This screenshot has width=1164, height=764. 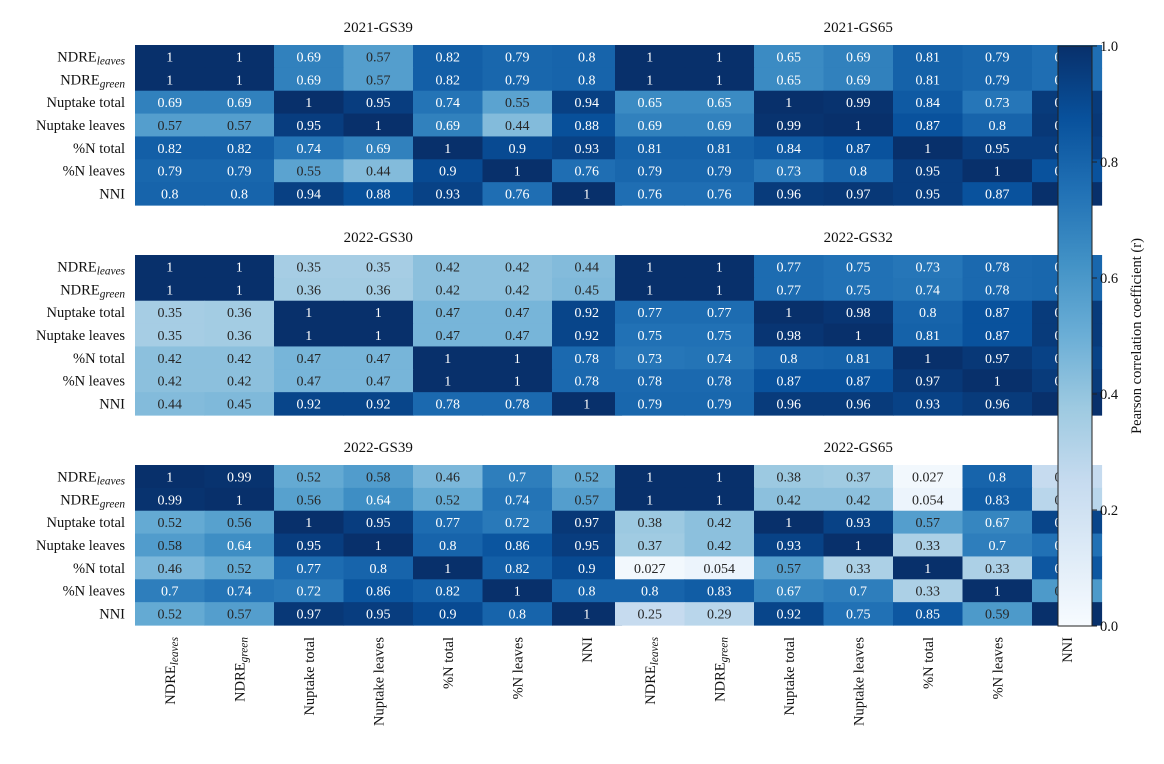 I want to click on cell-value-label: 0.99, so click(x=239, y=477).